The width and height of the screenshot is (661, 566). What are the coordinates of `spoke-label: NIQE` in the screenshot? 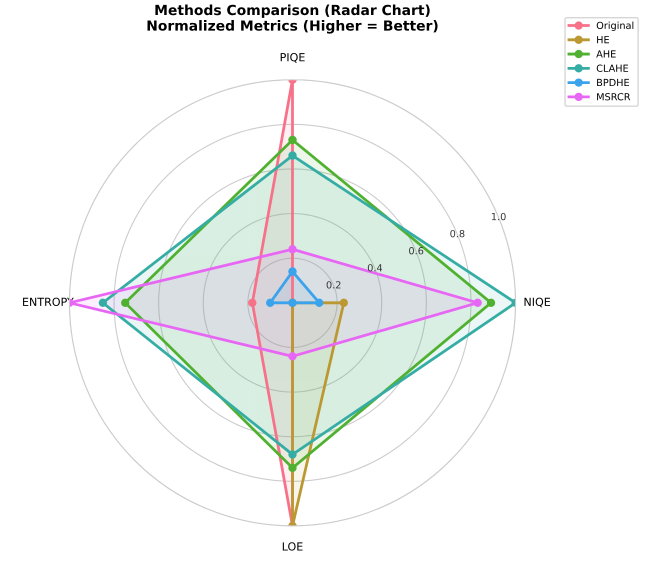 It's located at (537, 303).